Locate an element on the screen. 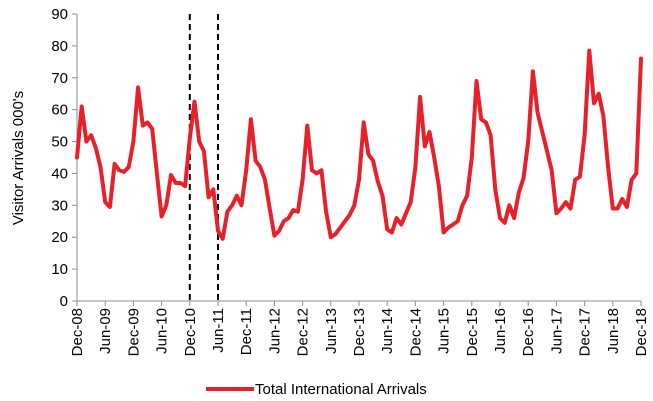  y-tick-label: 70 is located at coordinates (59, 78).